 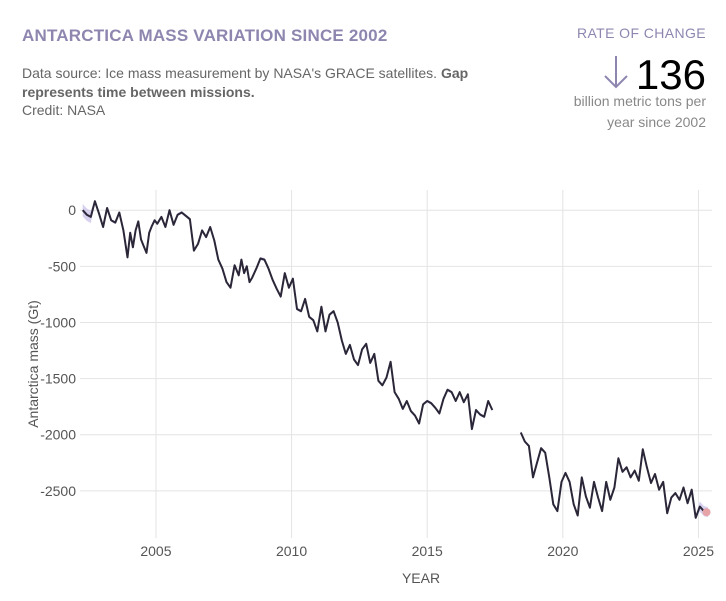 What do you see at coordinates (33, 364) in the screenshot?
I see `y-axis-title: Antarctica mass (Gt)` at bounding box center [33, 364].